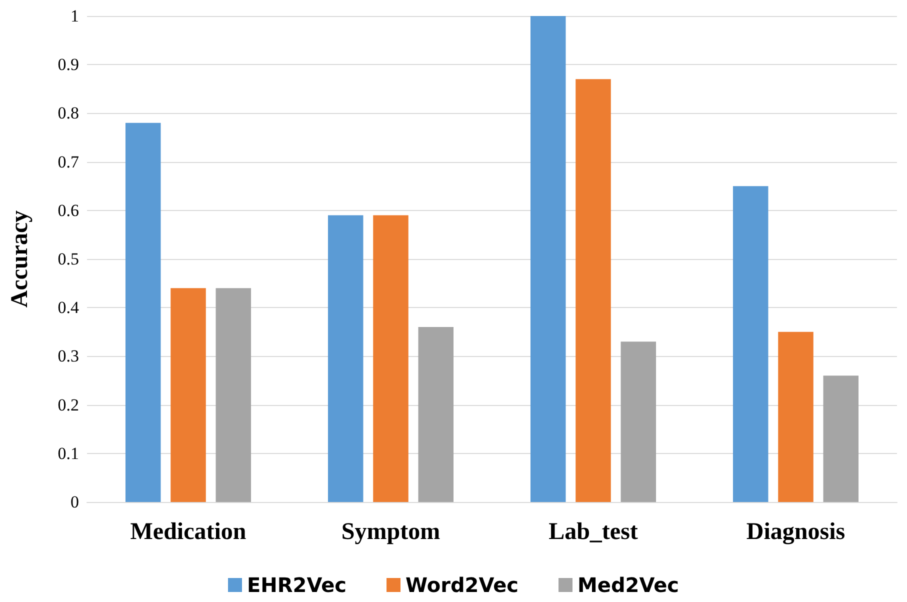  What do you see at coordinates (296, 585) in the screenshot?
I see `legend-label: EHR2Vec` at bounding box center [296, 585].